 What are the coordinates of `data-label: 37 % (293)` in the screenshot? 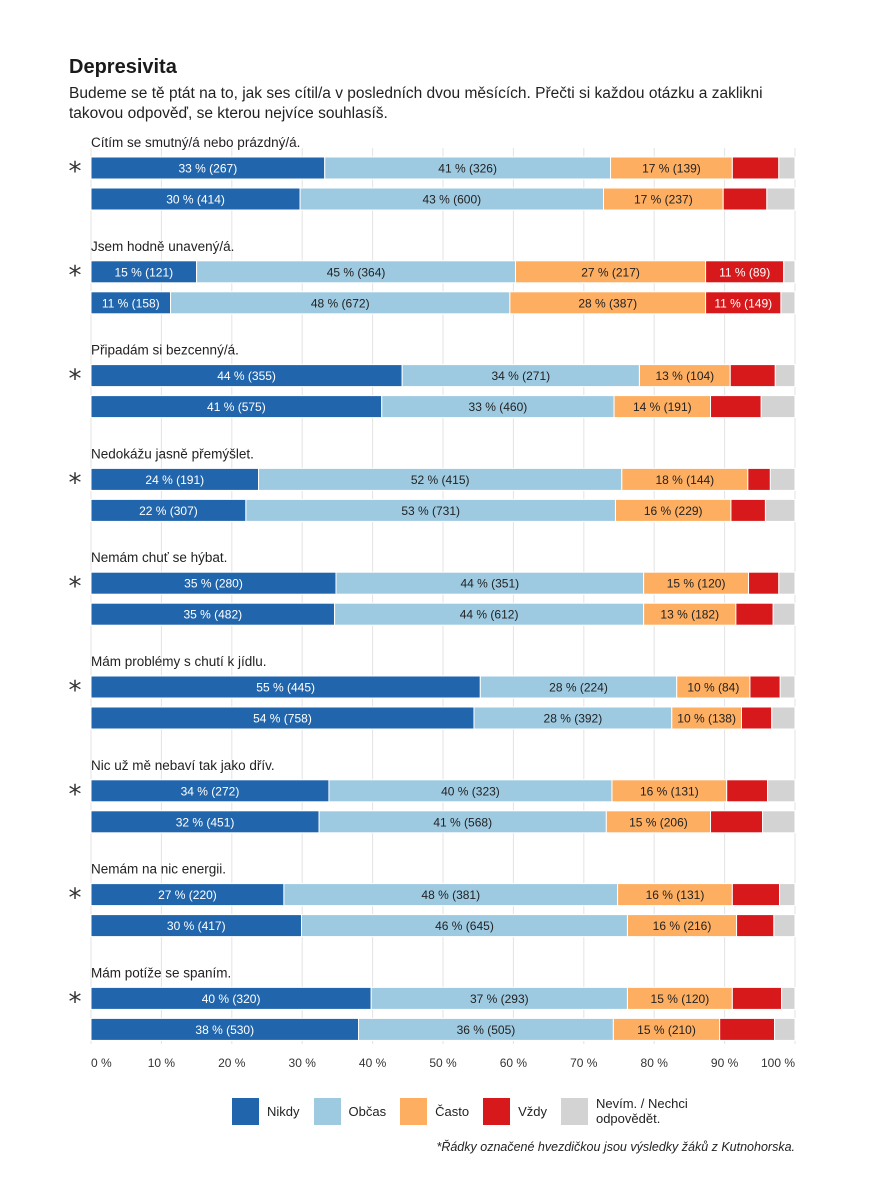 It's located at (499, 999).